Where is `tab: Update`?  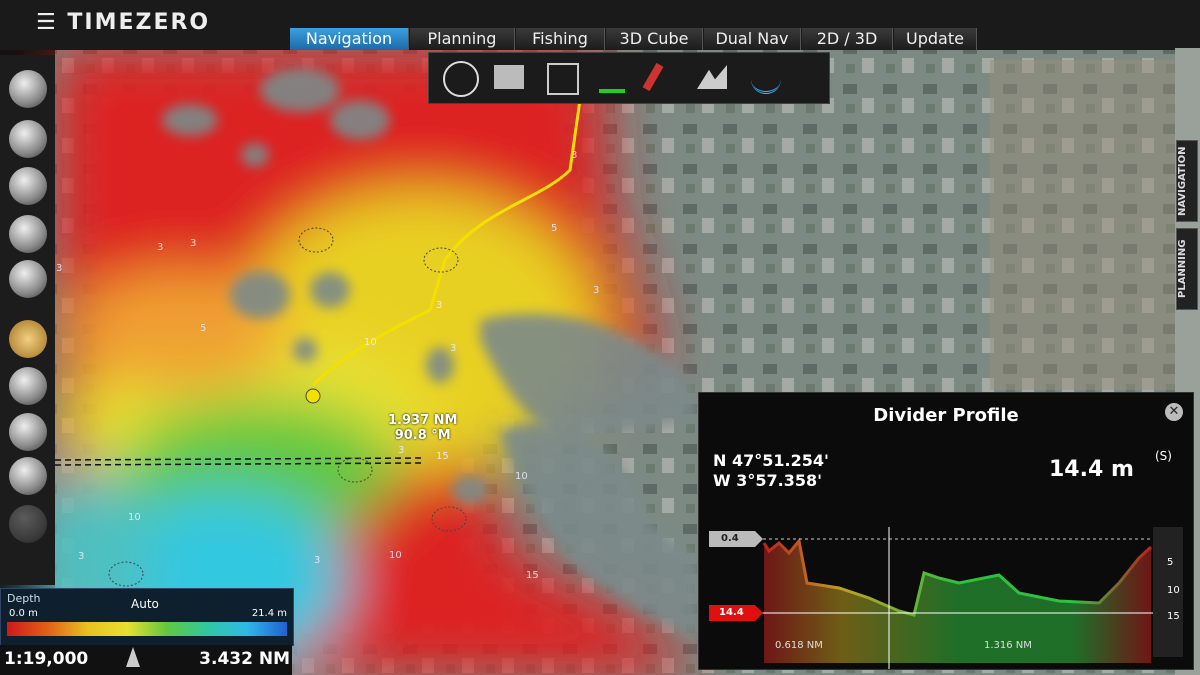 tab: Update is located at coordinates (935, 39).